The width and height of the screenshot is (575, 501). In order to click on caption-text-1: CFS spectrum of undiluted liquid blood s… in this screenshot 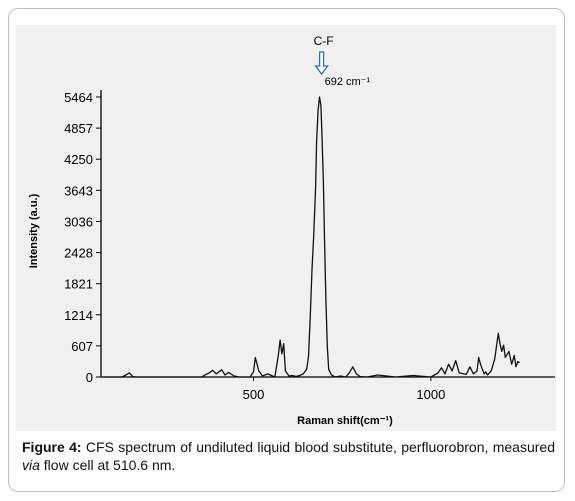, I will do `click(318, 447)`.